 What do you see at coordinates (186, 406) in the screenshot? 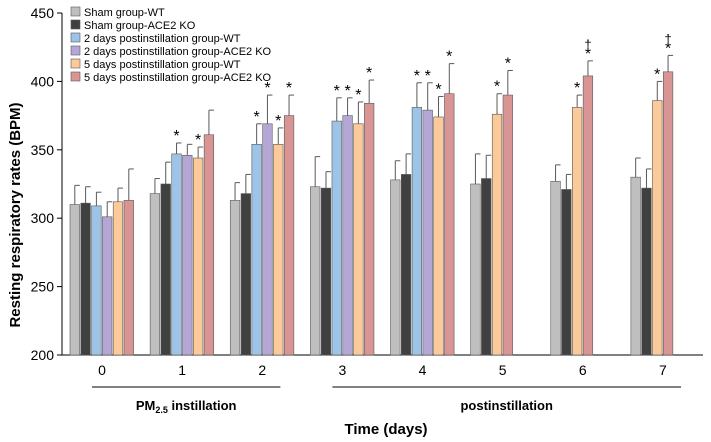
I see `phase-label: PM2.5 instillation` at bounding box center [186, 406].